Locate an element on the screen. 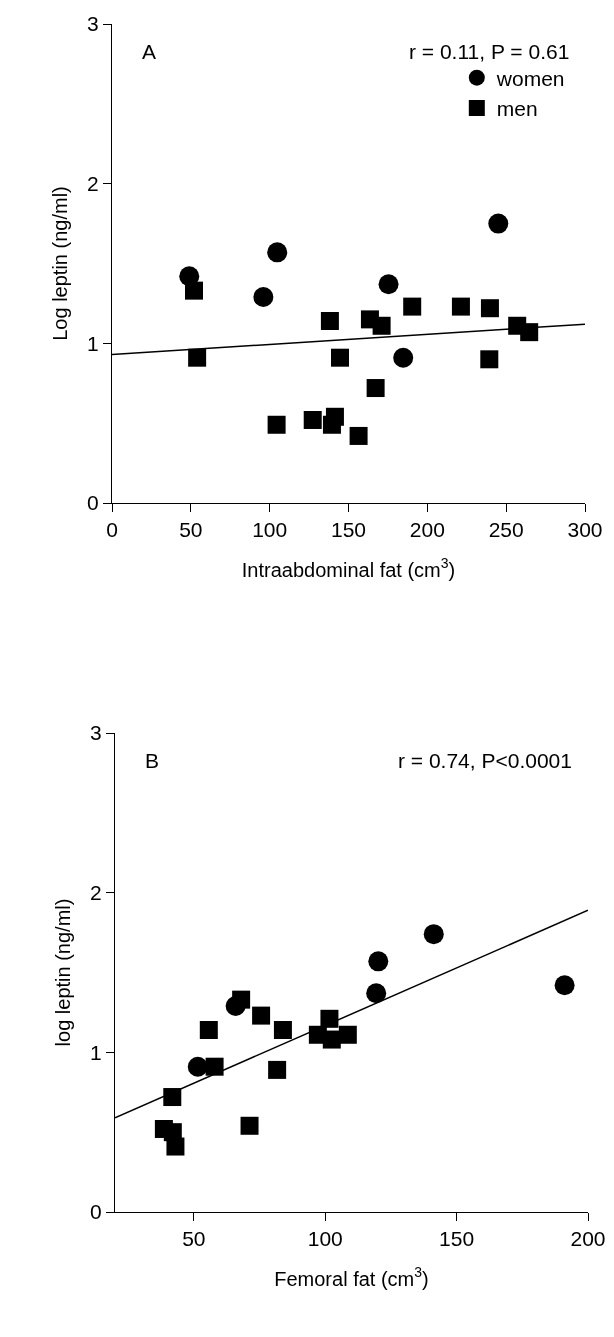 This screenshot has height=1337, width=614. annotation: B is located at coordinates (152, 760).